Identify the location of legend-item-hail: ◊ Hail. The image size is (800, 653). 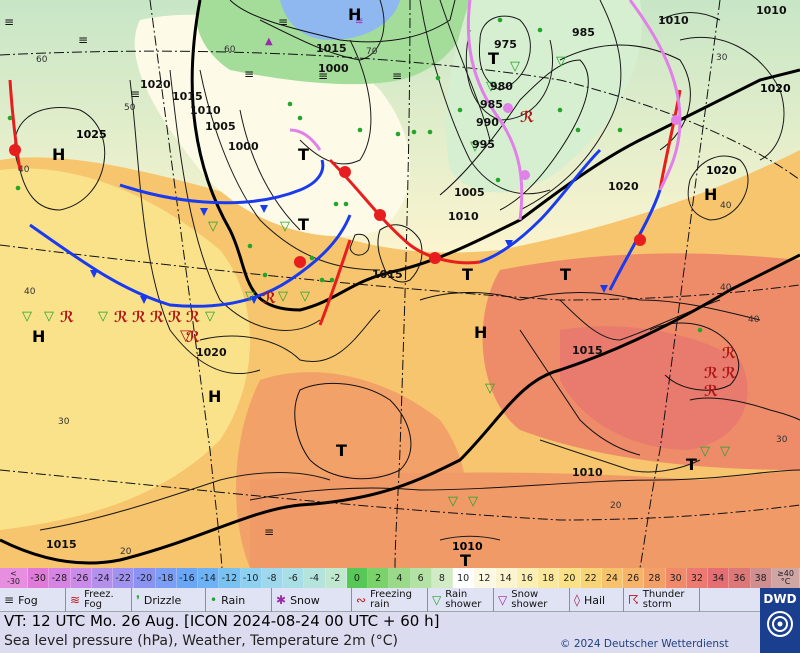
(597, 600).